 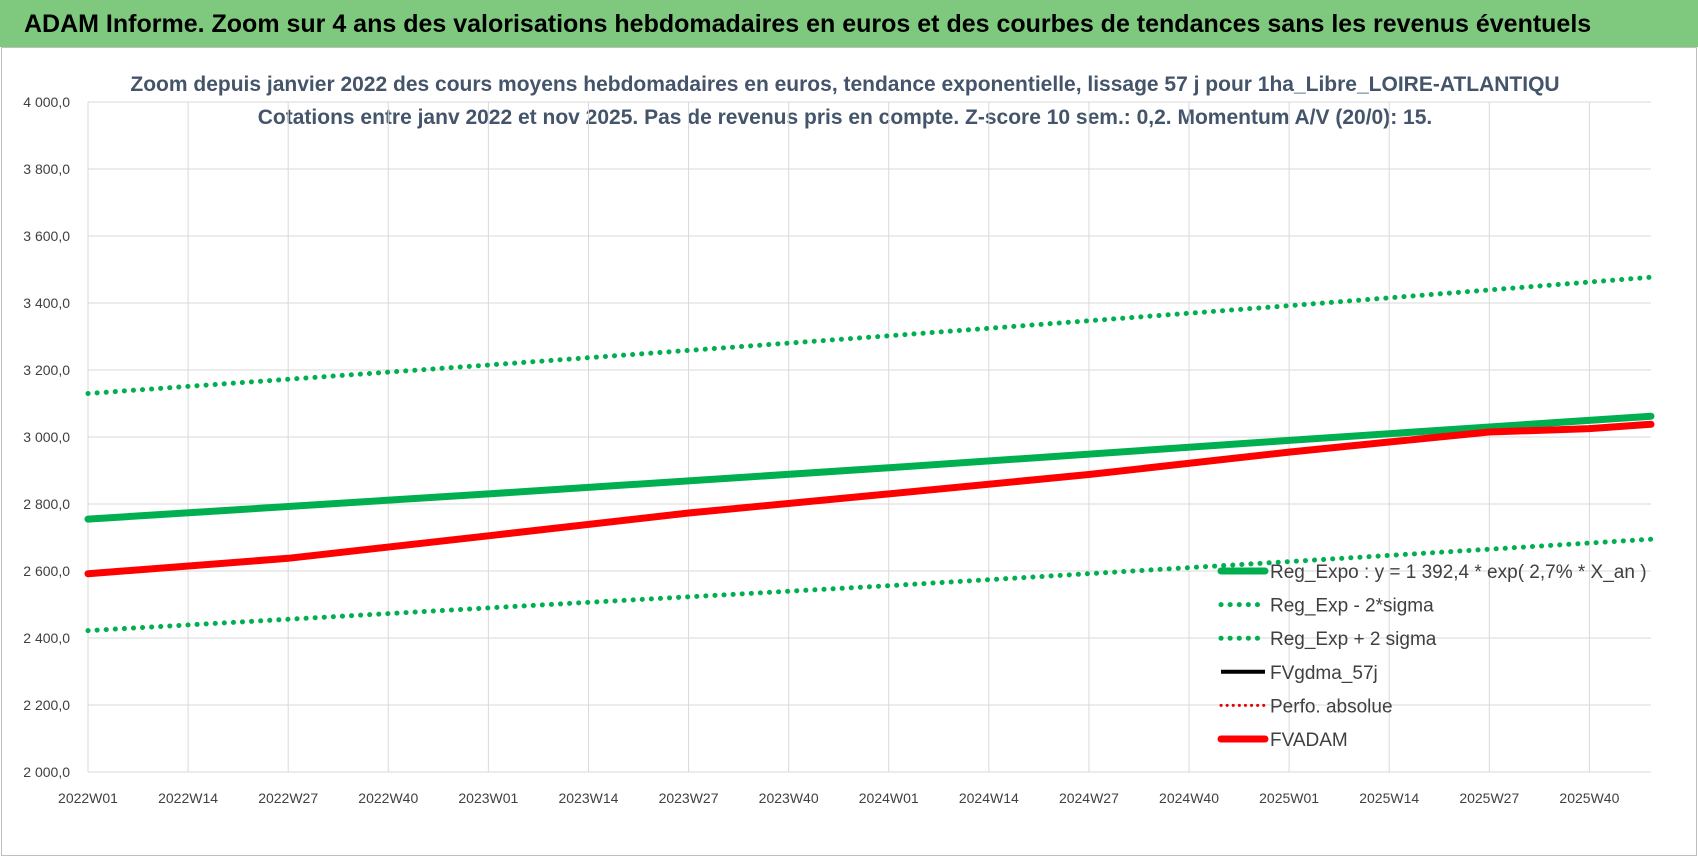 I want to click on legend-label: Perfo. absolue, so click(x=1331, y=706).